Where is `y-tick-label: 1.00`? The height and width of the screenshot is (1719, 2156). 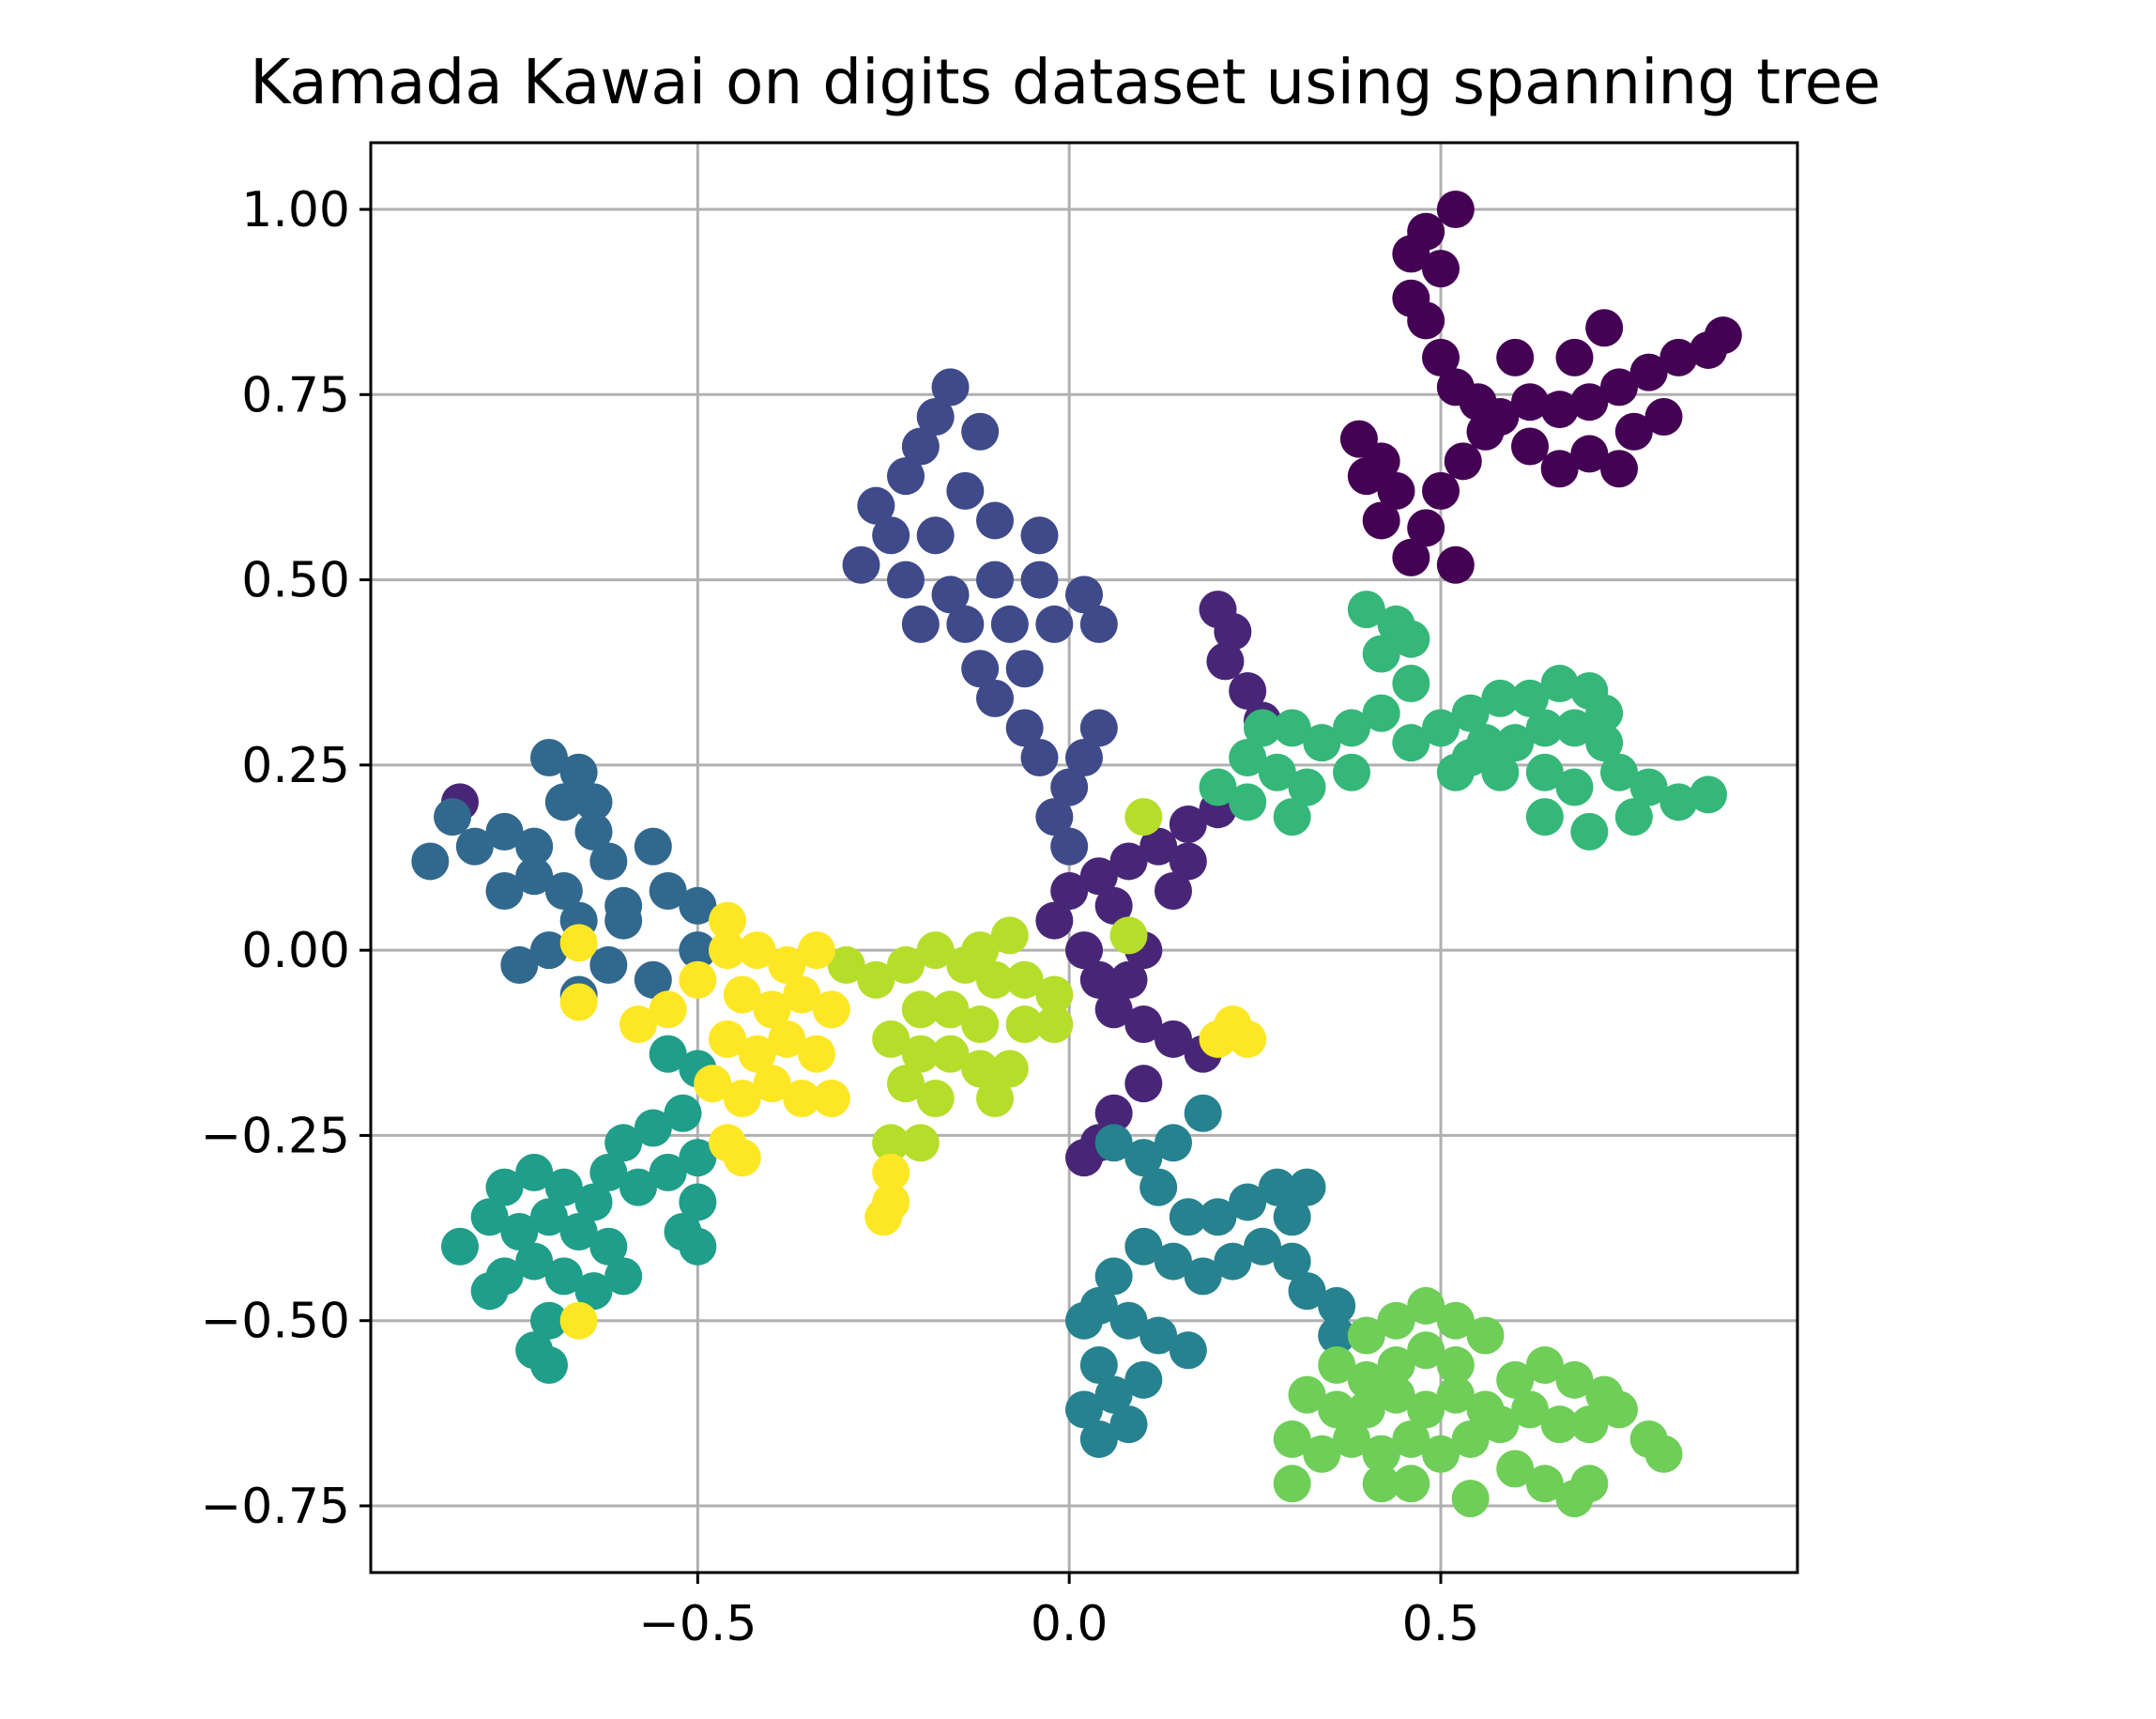
y-tick-label: 1.00 is located at coordinates (295, 210).